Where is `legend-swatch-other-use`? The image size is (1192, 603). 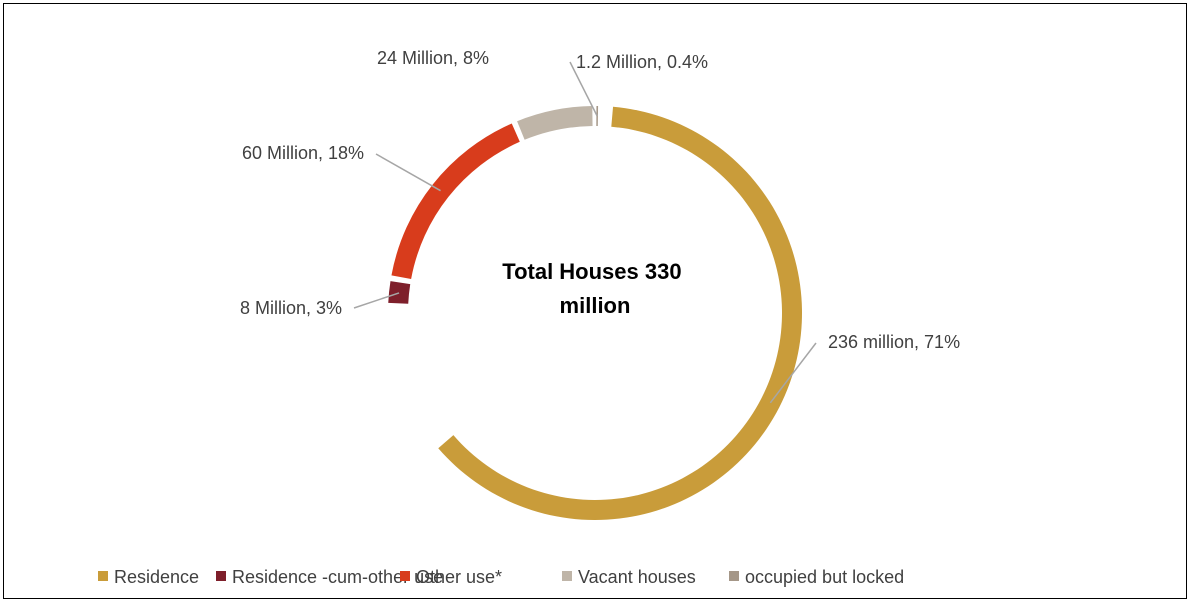 legend-swatch-other-use is located at coordinates (405, 576).